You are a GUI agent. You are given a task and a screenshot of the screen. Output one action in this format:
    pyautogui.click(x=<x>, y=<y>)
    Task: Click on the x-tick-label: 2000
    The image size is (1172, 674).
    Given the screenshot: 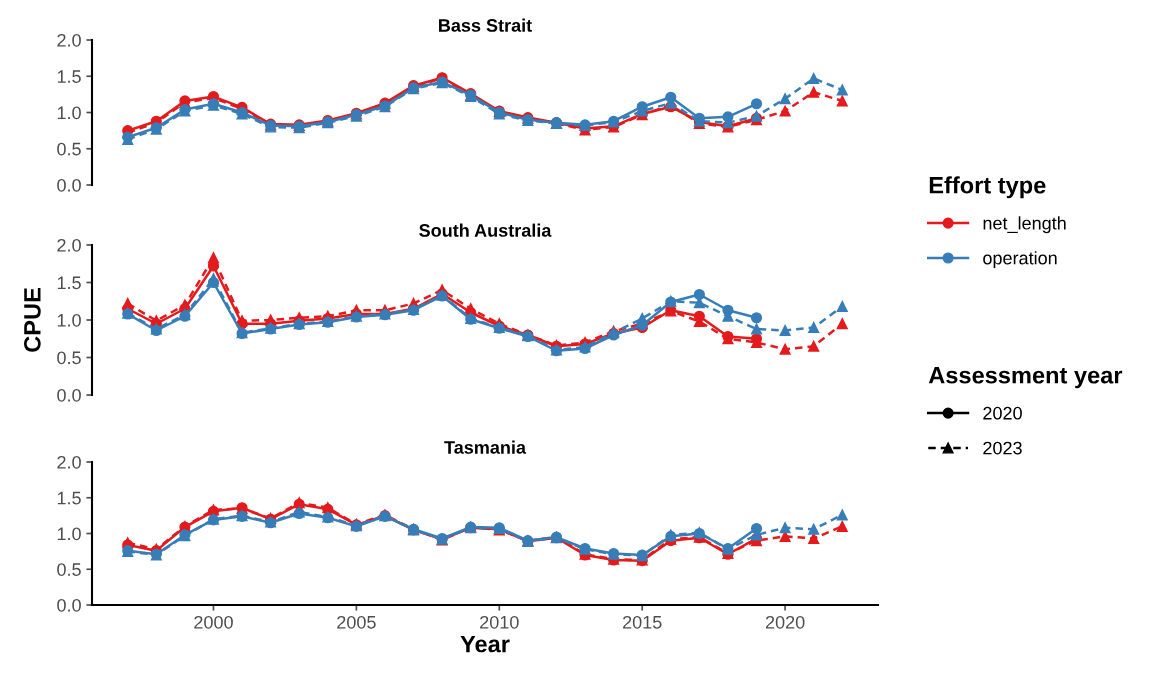 What is the action you would take?
    pyautogui.click(x=213, y=622)
    